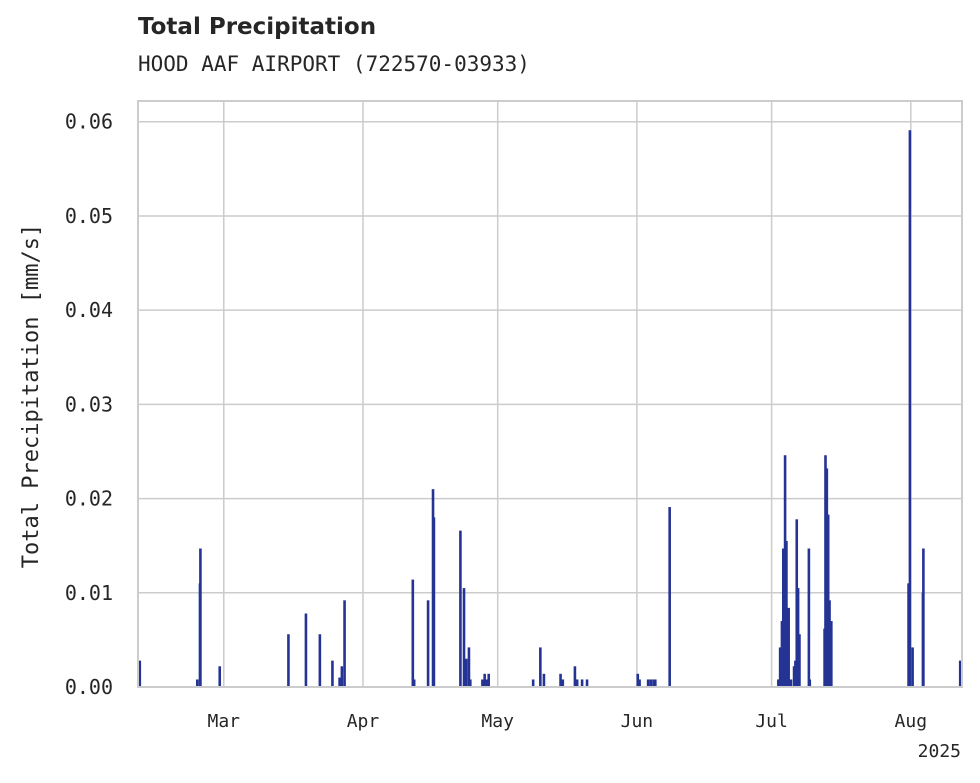  What do you see at coordinates (497, 721) in the screenshot?
I see `x-tick-label: May` at bounding box center [497, 721].